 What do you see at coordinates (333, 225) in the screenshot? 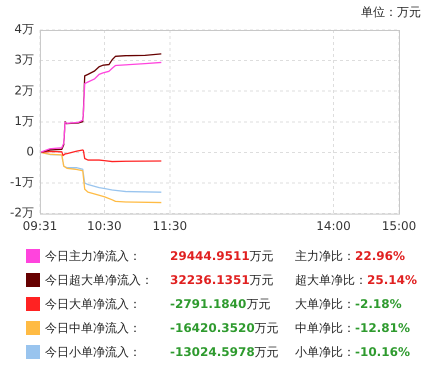
I see `x-tick-label: 14:00` at bounding box center [333, 225].